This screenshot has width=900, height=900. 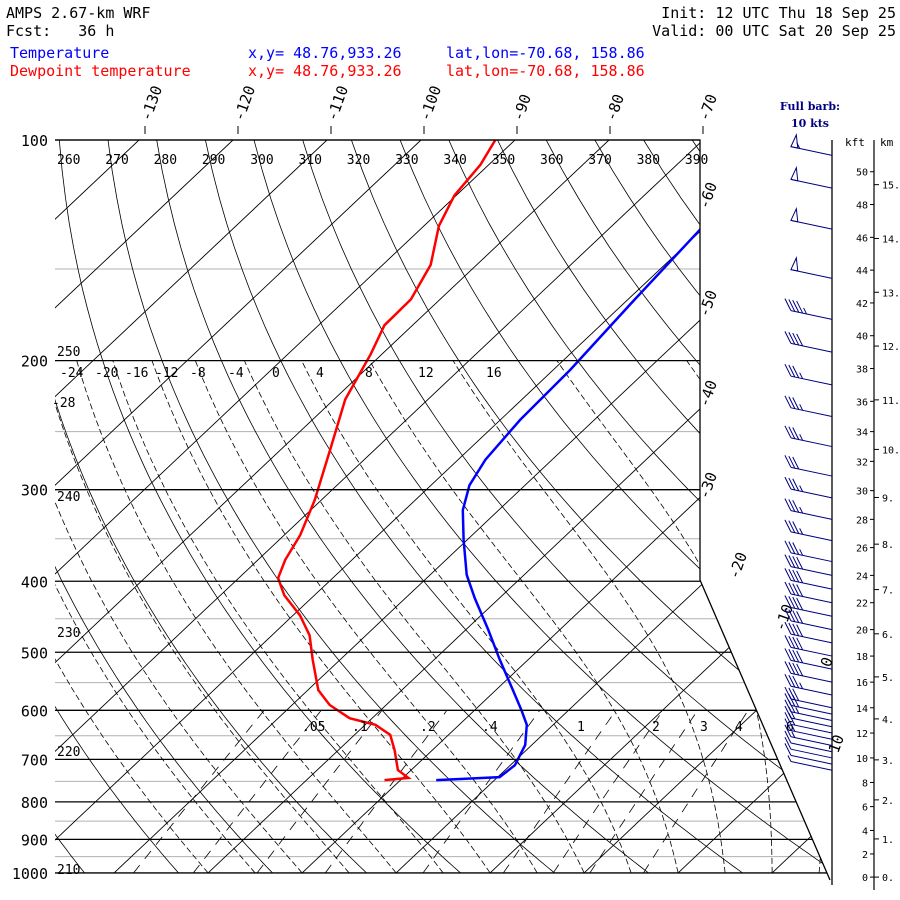 I want to click on isotherm-label: 10, so click(x=836, y=743).